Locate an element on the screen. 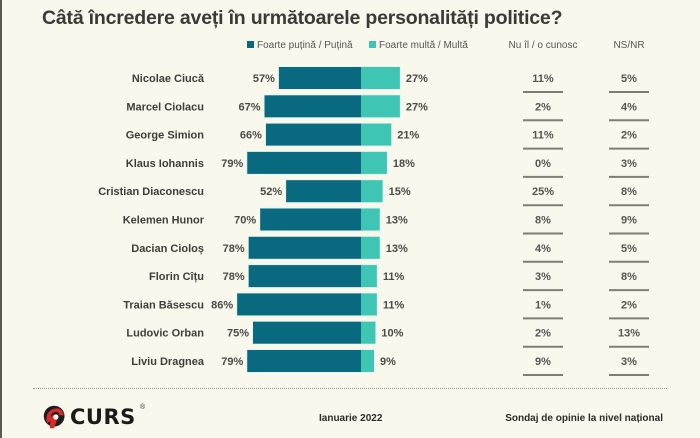 The height and width of the screenshot is (438, 700). legend-item-low-trust: Foarte puțină / Puțină is located at coordinates (300, 45).